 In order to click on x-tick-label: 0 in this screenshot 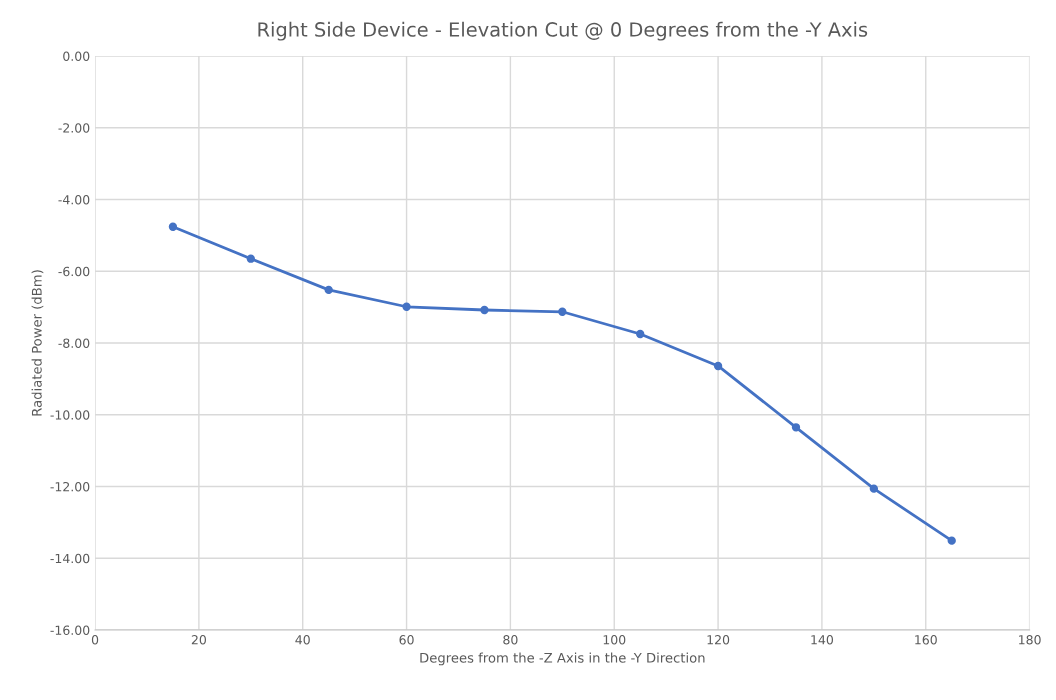, I will do `click(95, 640)`.